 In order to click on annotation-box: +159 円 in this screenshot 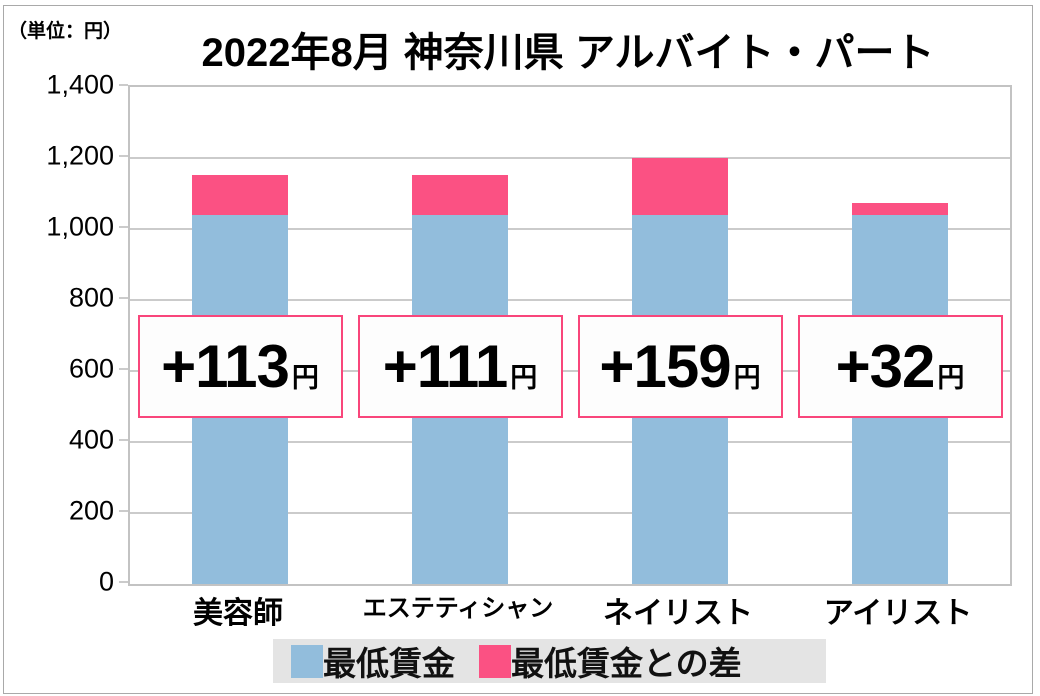, I will do `click(680, 366)`.